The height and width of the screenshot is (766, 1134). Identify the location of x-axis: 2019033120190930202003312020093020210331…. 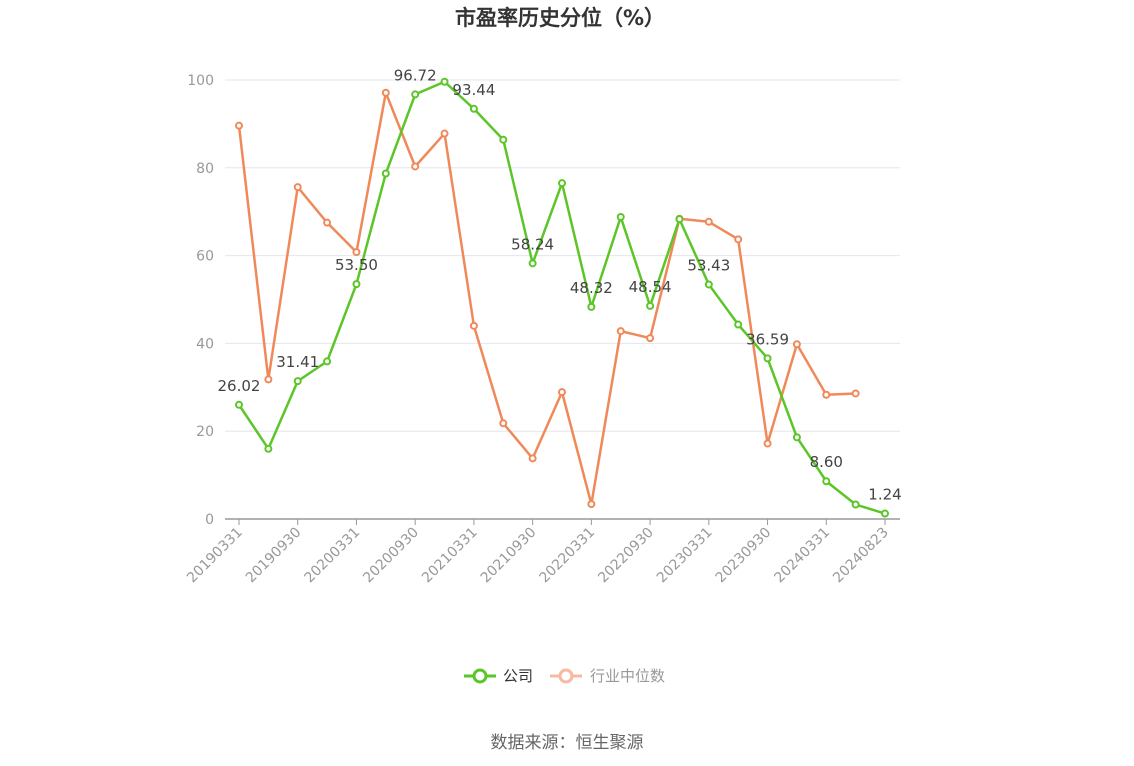
(542, 552).